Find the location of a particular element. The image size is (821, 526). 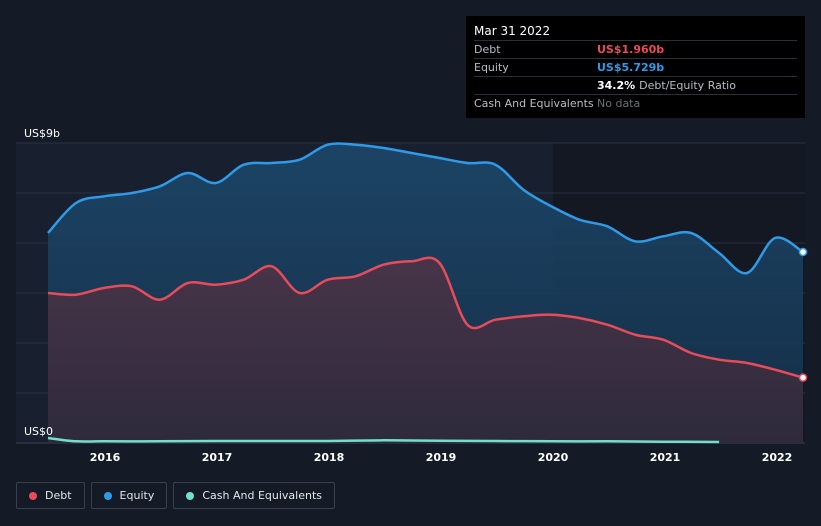

tooltip-ratio-value: 34.2% is located at coordinates (616, 85).